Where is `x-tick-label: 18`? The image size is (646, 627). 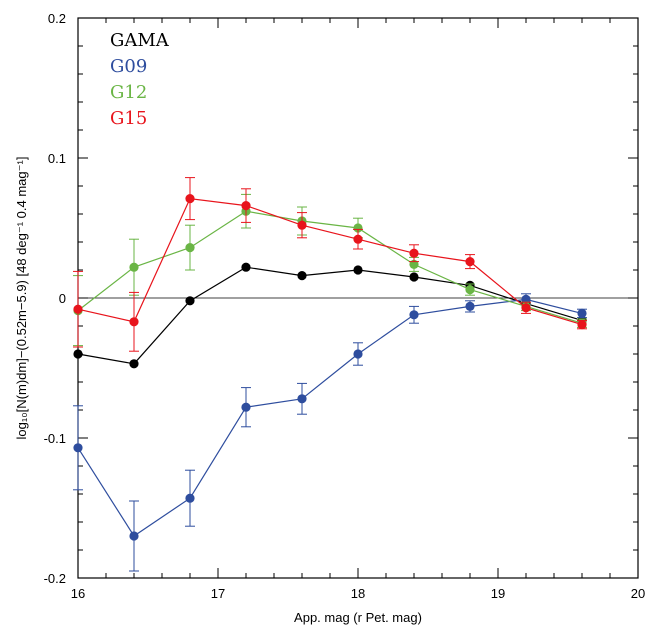
x-tick-label: 18 is located at coordinates (358, 593).